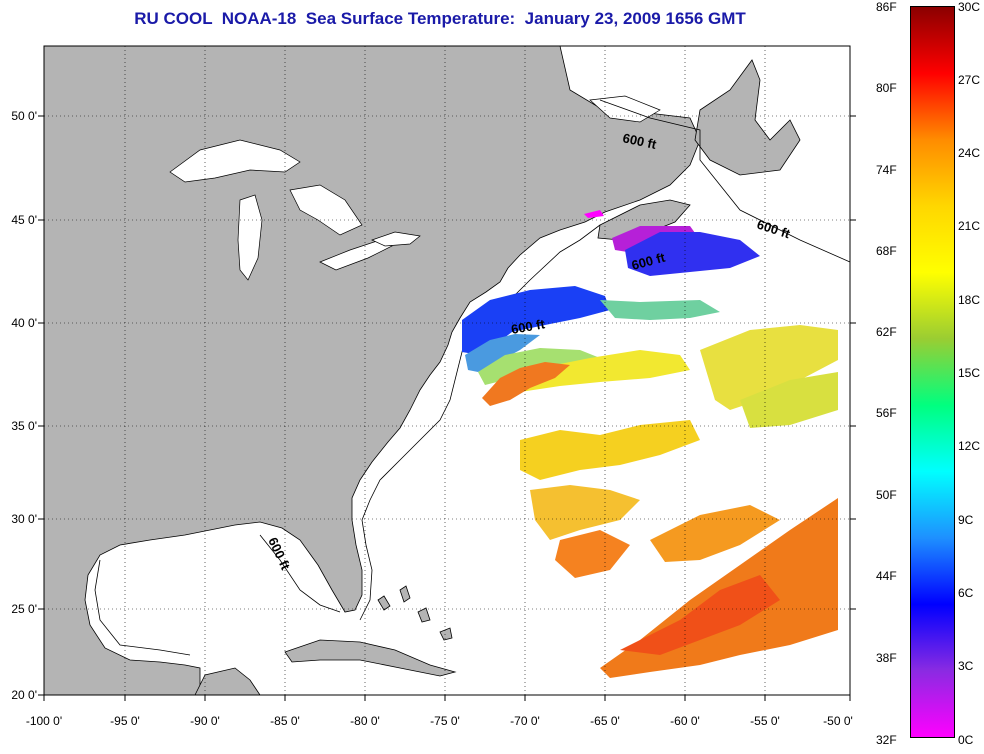  What do you see at coordinates (700, 615) in the screenshot?
I see `sst-redorange-southeast` at bounding box center [700, 615].